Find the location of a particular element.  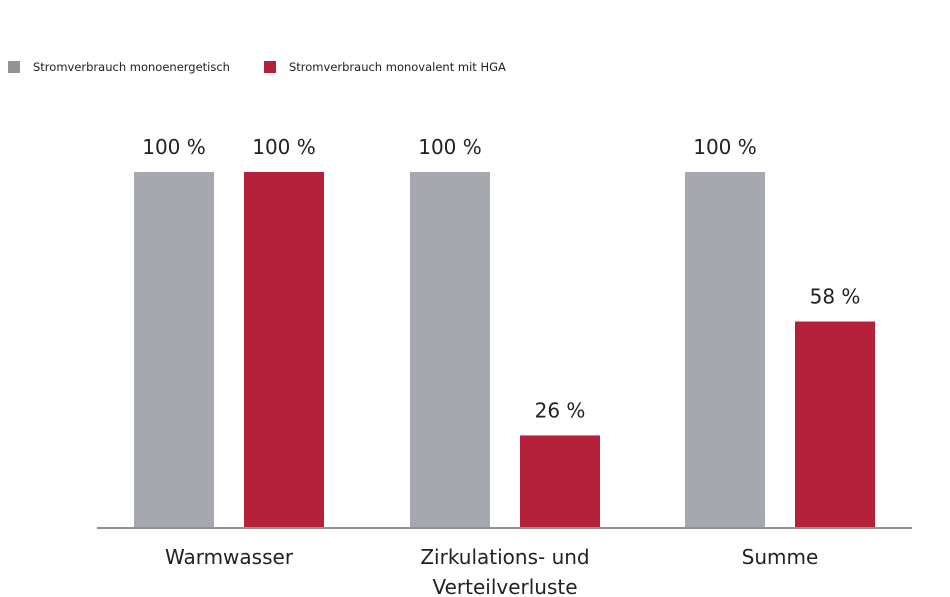

value-label-s1-c2: 58 % is located at coordinates (835, 297).